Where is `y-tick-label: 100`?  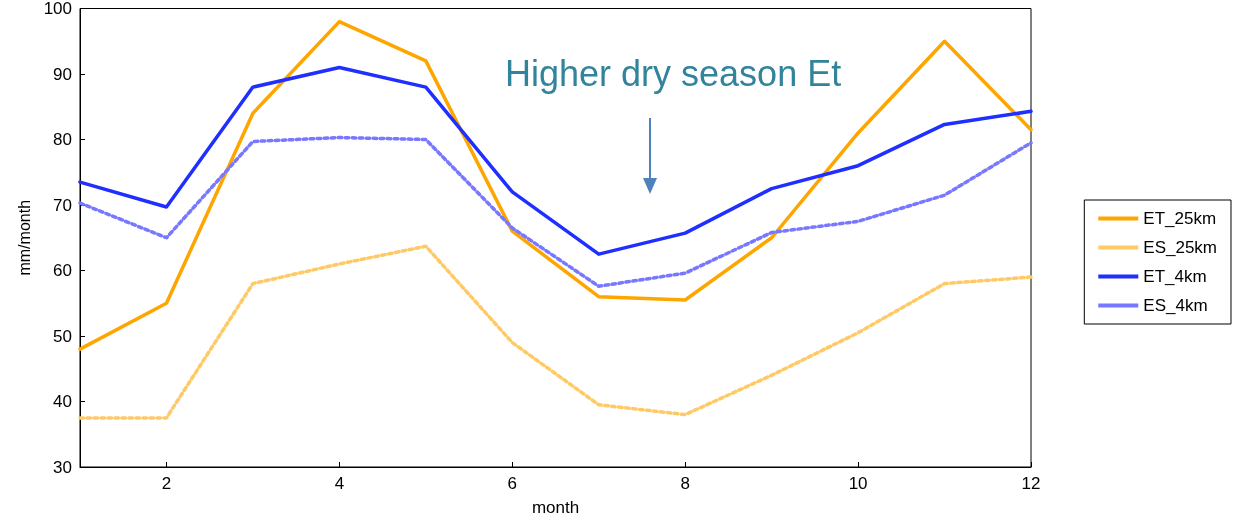
y-tick-label: 100 is located at coordinates (57, 9).